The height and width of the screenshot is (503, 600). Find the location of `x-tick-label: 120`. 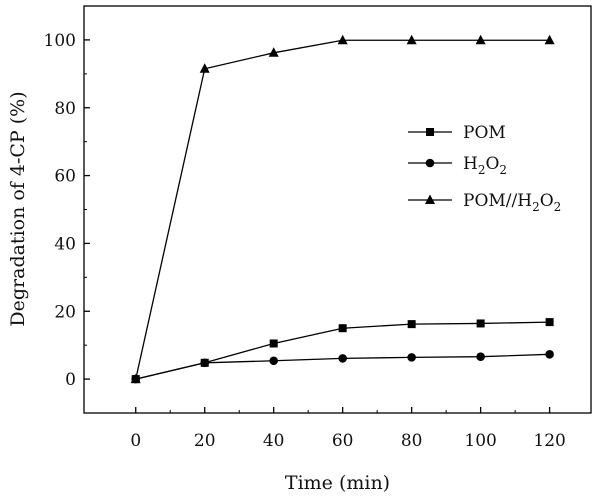

x-tick-label: 120 is located at coordinates (549, 441).